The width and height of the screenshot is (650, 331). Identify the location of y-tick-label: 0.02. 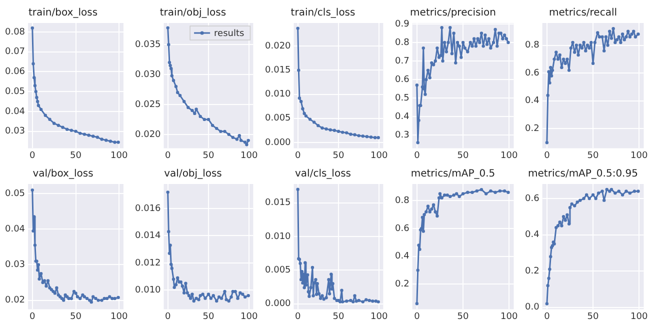
(15, 301).